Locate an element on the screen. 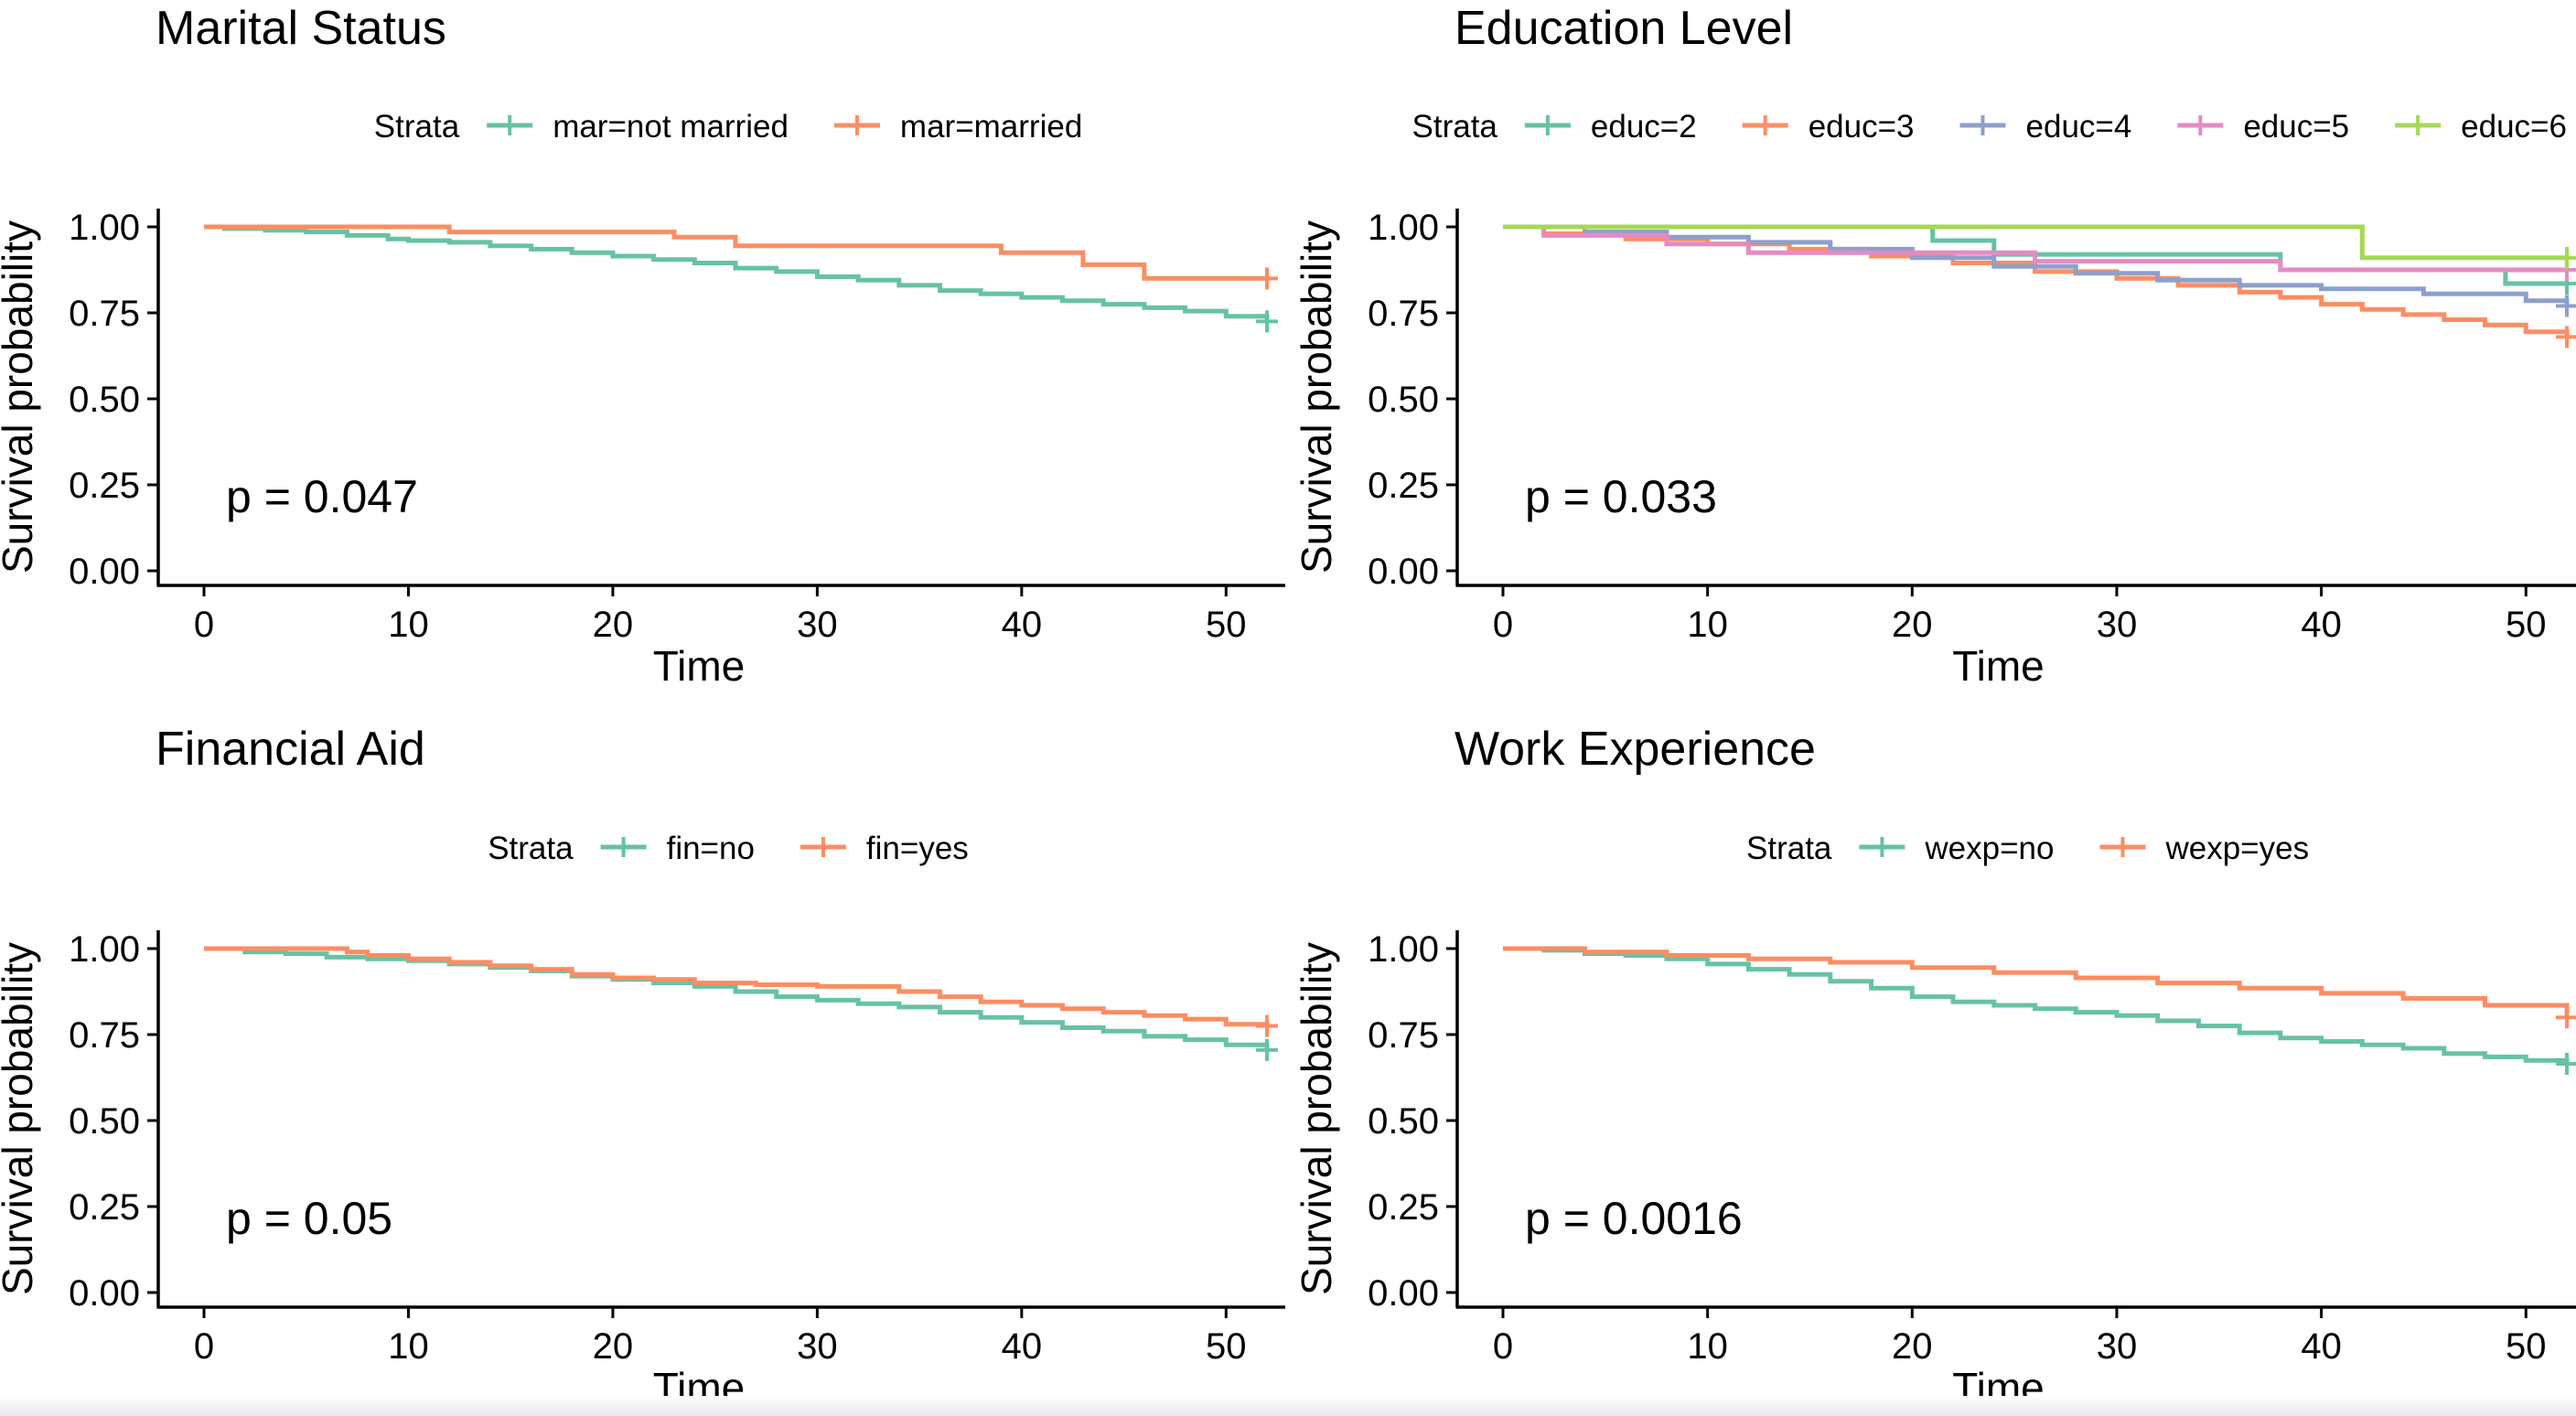  legend-entry-label: mar=not married is located at coordinates (671, 127).